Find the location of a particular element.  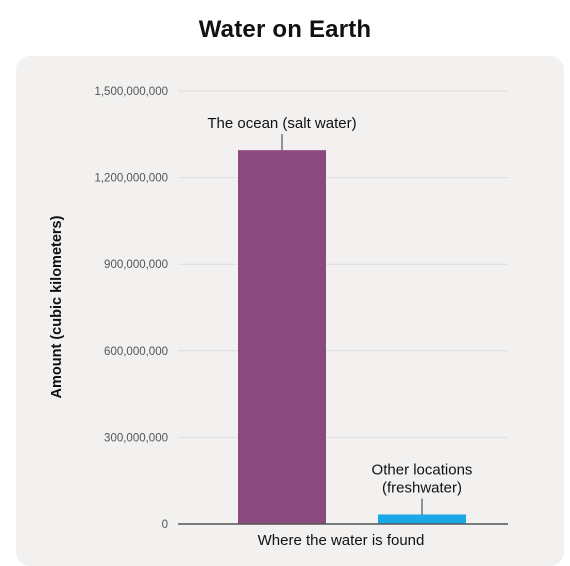

bar-label: (freshwater) is located at coordinates (422, 487).